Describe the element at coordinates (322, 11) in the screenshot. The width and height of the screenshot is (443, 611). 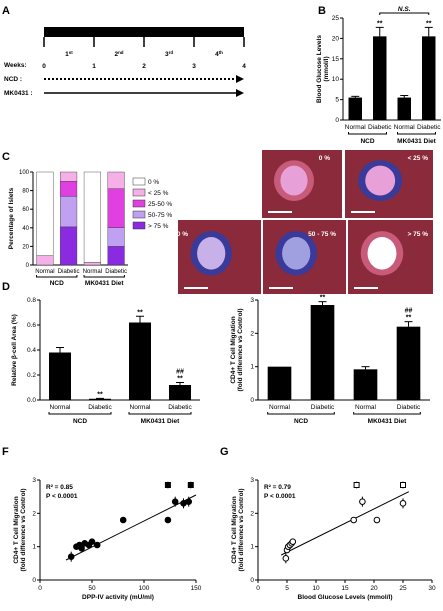
I see `panel-label-b: B` at that location.